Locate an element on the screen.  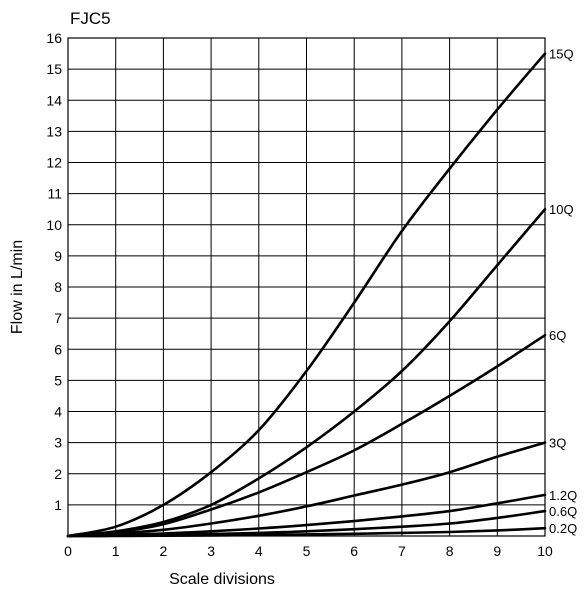
y-tick-label: 5 is located at coordinates (58, 380).